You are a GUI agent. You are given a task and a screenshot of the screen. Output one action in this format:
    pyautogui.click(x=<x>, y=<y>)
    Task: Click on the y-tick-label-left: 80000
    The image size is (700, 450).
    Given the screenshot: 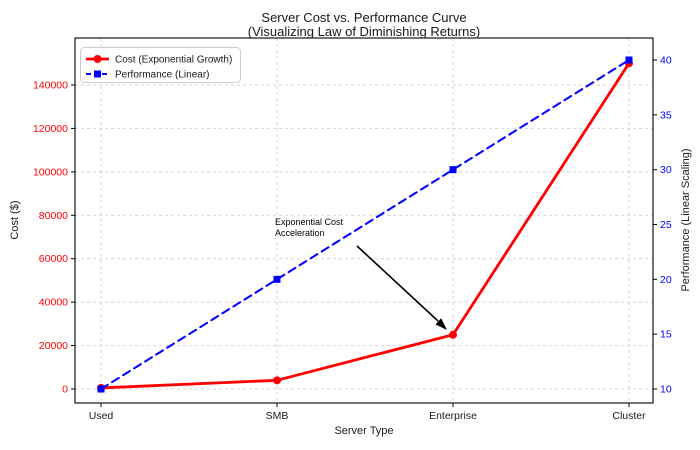 What is the action you would take?
    pyautogui.click(x=53, y=216)
    